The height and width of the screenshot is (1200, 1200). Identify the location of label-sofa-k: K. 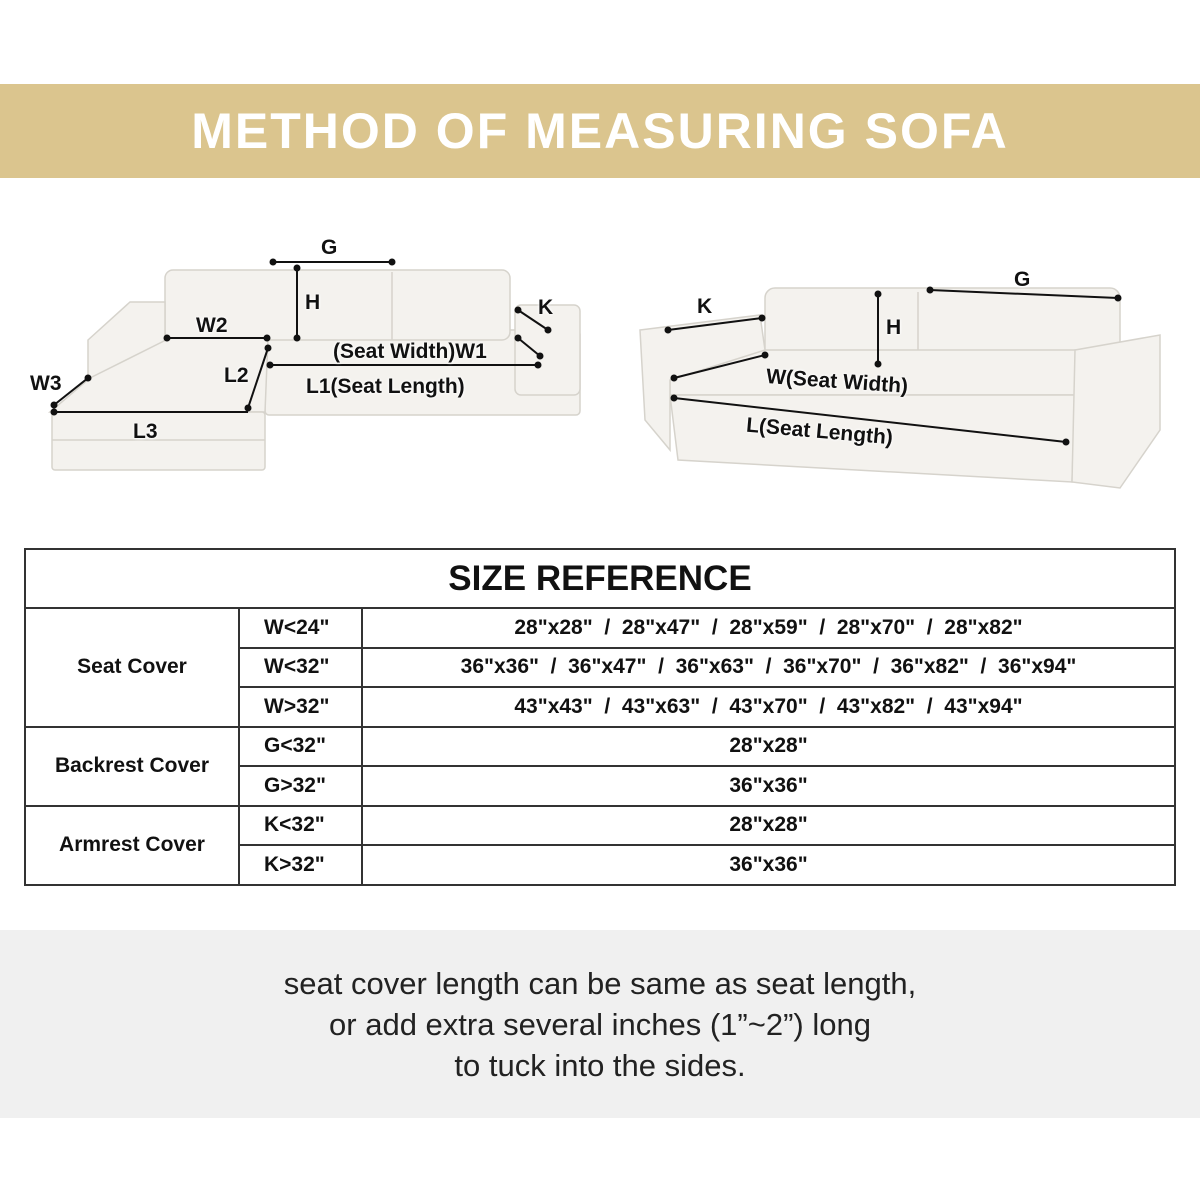
(705, 306).